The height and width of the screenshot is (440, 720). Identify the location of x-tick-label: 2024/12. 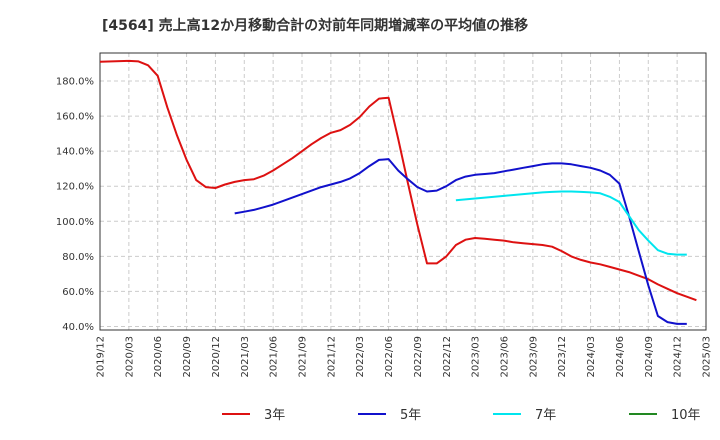
(678, 357).